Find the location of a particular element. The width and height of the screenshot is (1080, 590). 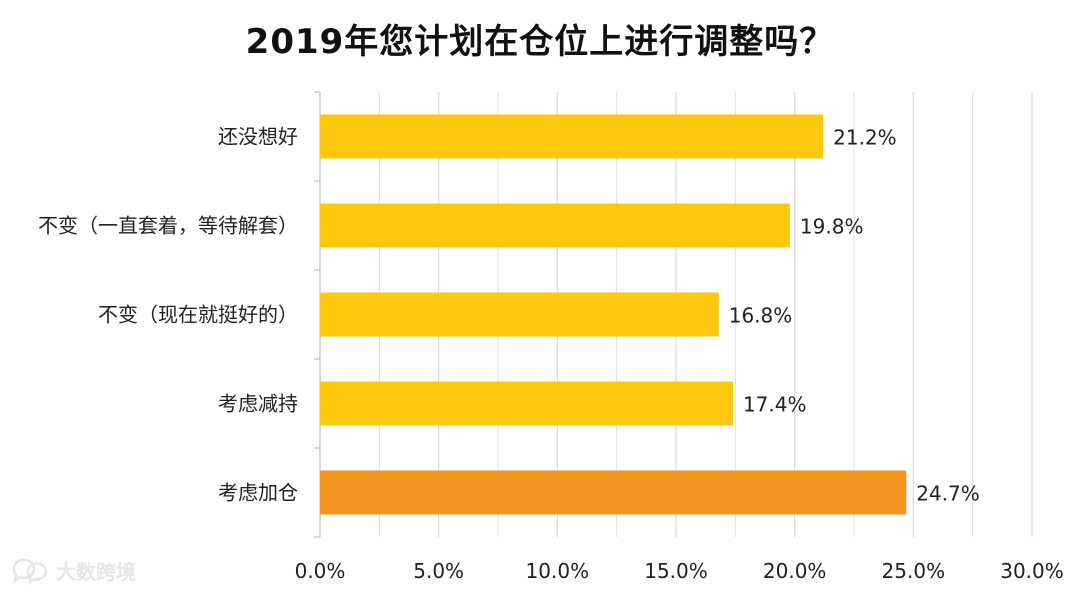

category-label: 不变（一直套着，等待解套） is located at coordinates (168, 226).